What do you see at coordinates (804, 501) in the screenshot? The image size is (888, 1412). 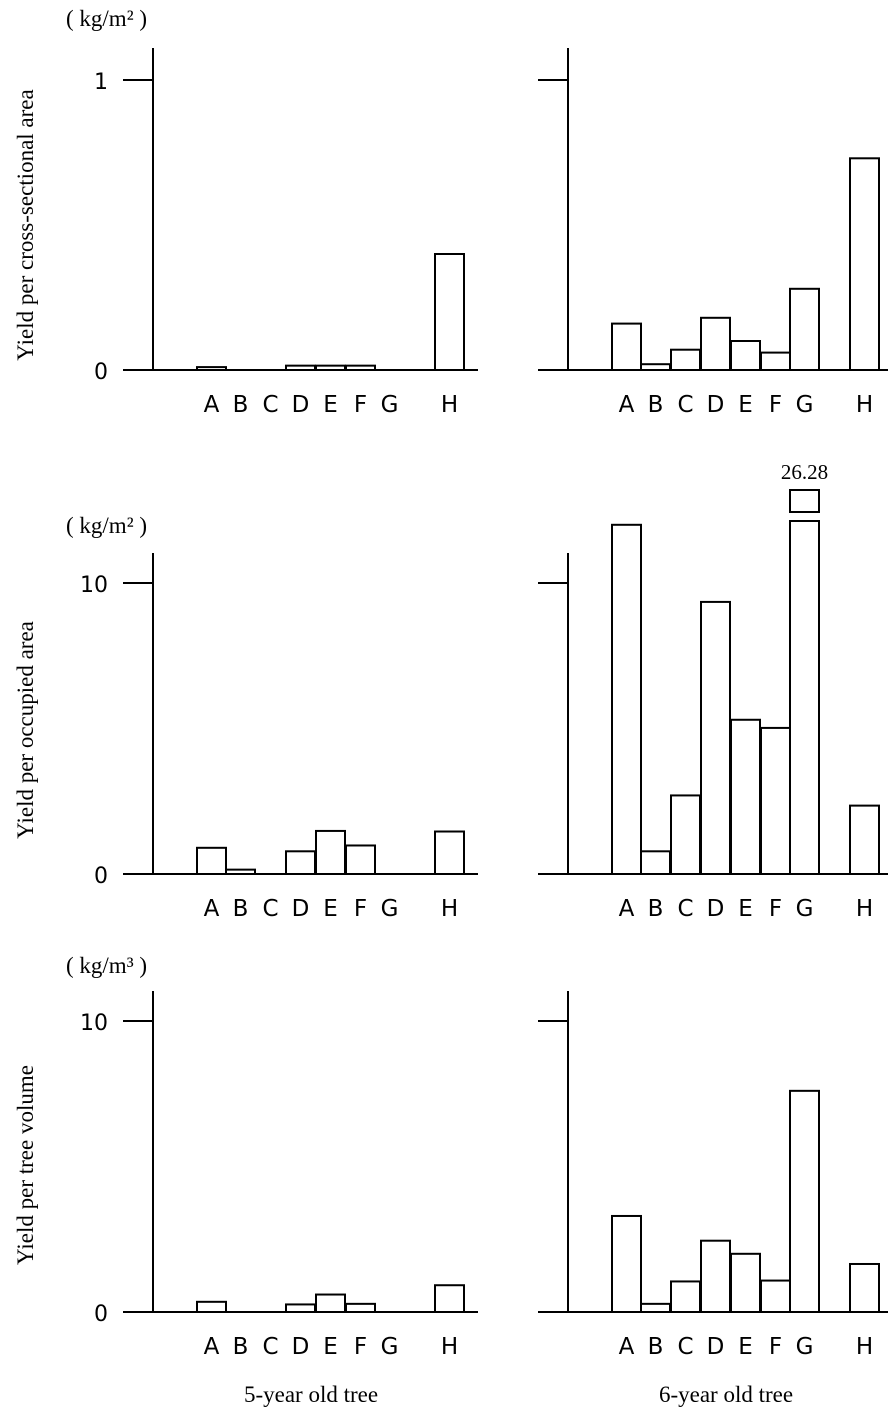 I see `bar-break-cap` at bounding box center [804, 501].